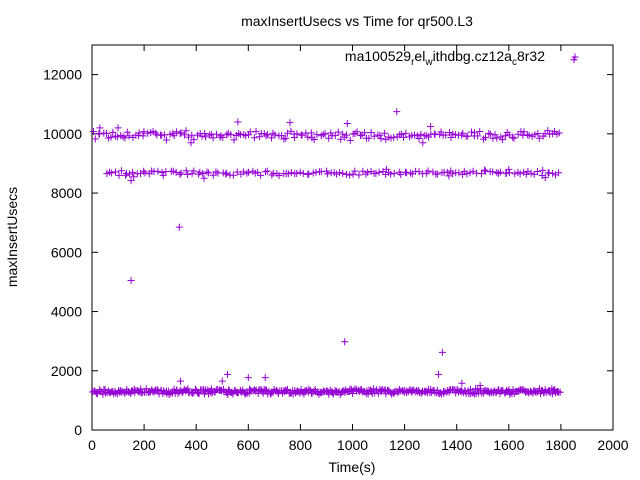  I want to click on x-tick-label: 1600, so click(508, 445).